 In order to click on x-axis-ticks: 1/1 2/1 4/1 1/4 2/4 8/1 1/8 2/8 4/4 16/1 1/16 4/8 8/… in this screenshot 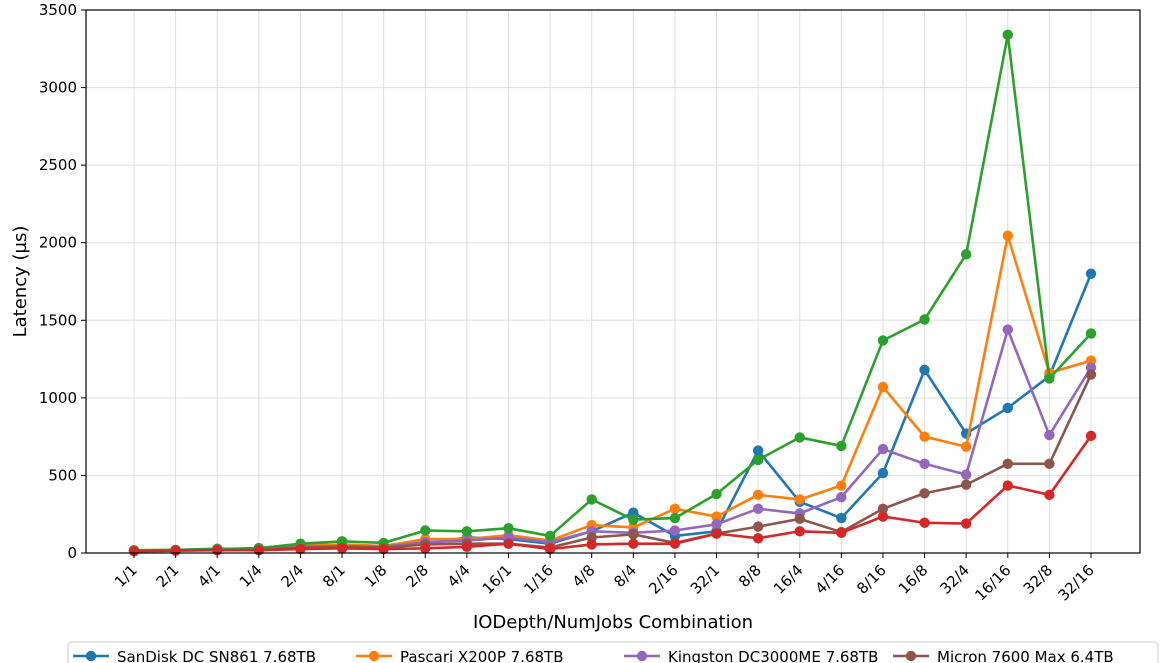, I will do `click(604, 578)`.